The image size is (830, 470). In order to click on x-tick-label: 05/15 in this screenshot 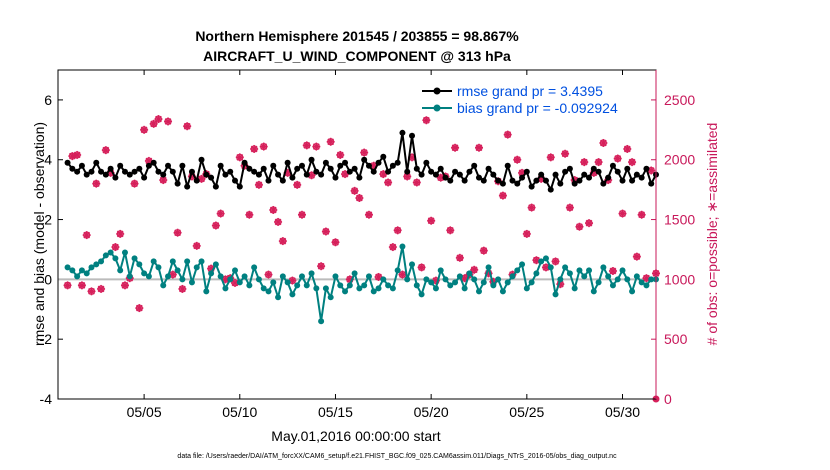, I will do `click(335, 412)`.